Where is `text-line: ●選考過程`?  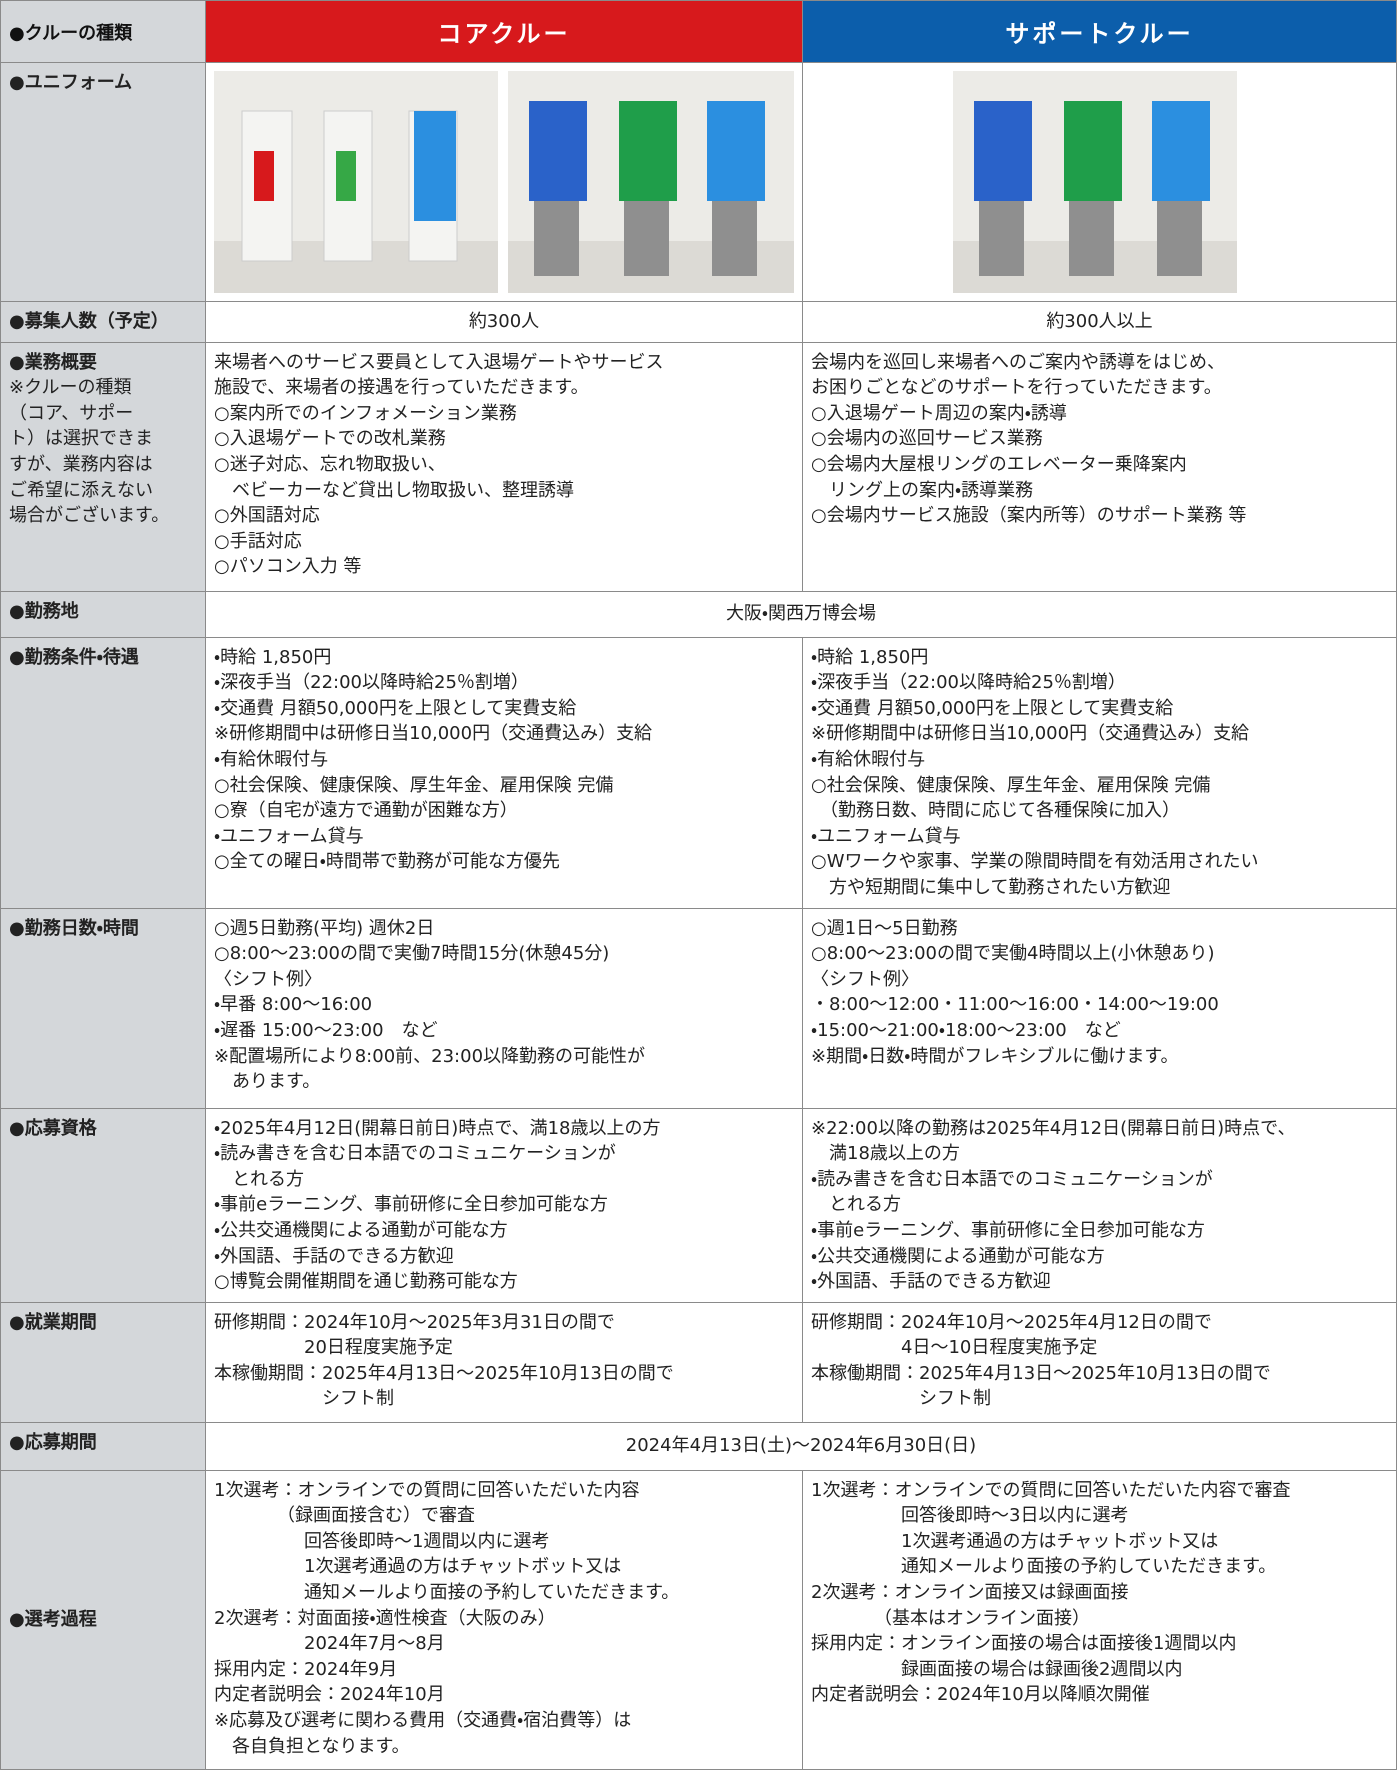
text-line: ●選考過程 is located at coordinates (53, 1619).